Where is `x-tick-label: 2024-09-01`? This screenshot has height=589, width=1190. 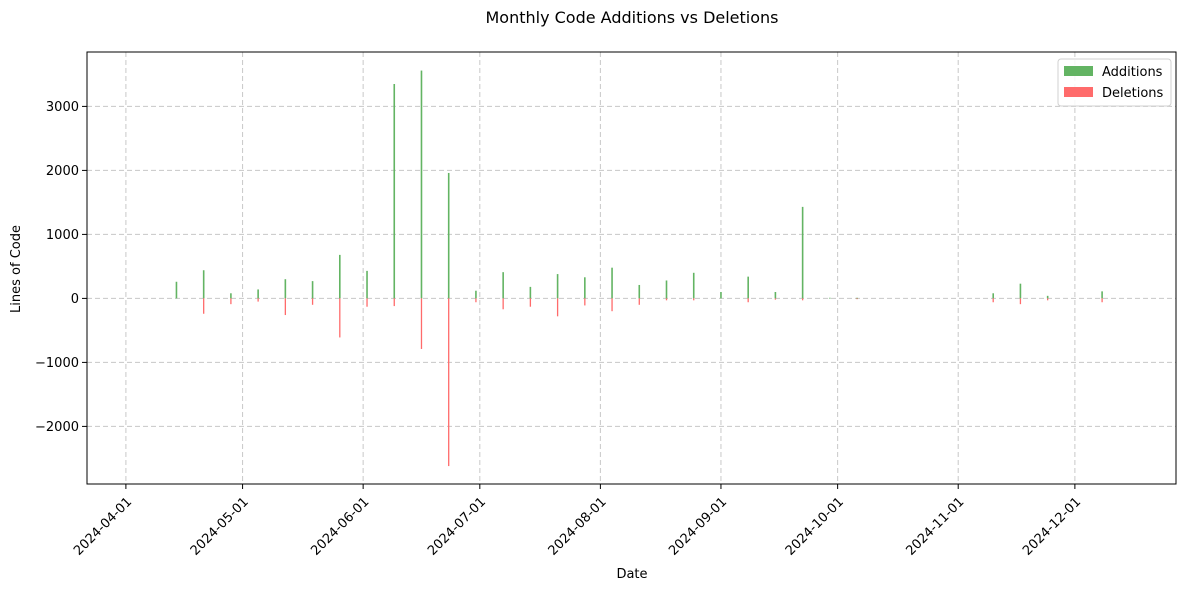
x-tick-label: 2024-09-01 is located at coordinates (698, 527).